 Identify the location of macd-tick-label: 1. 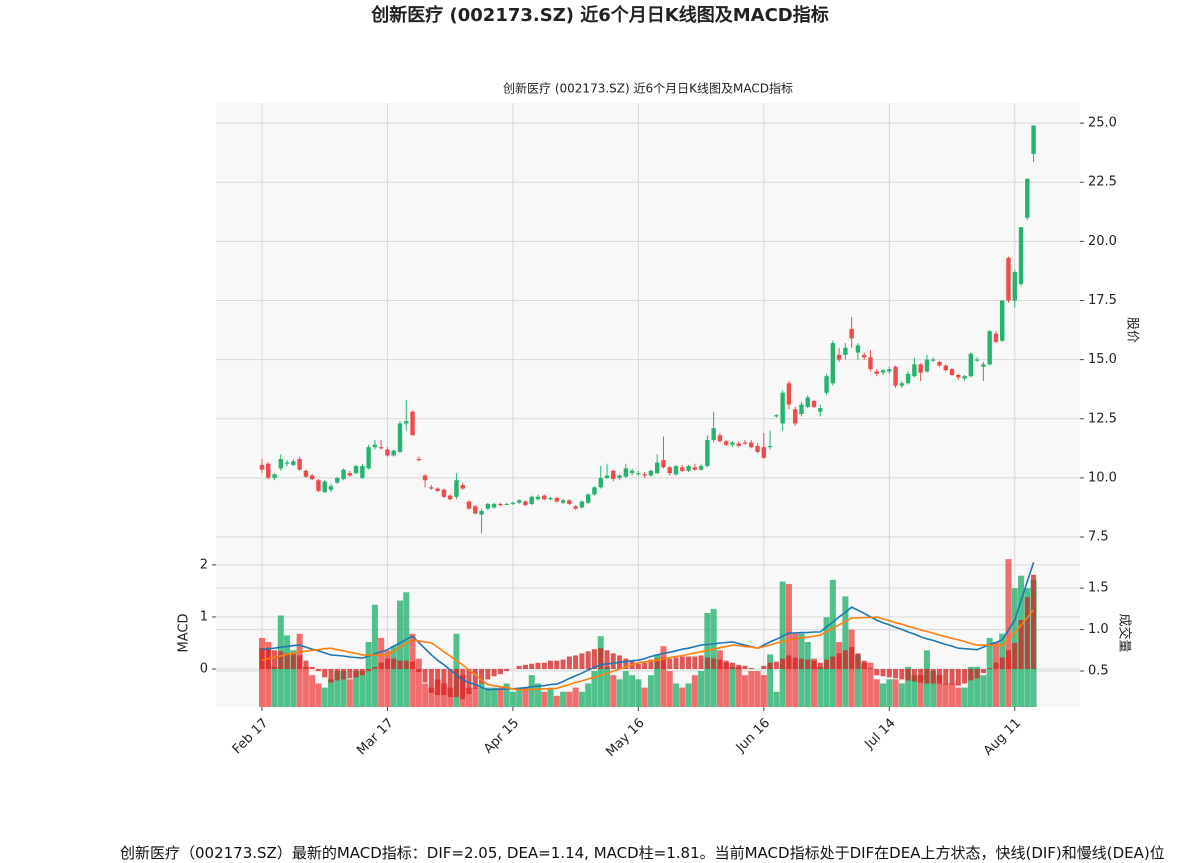
(204, 616).